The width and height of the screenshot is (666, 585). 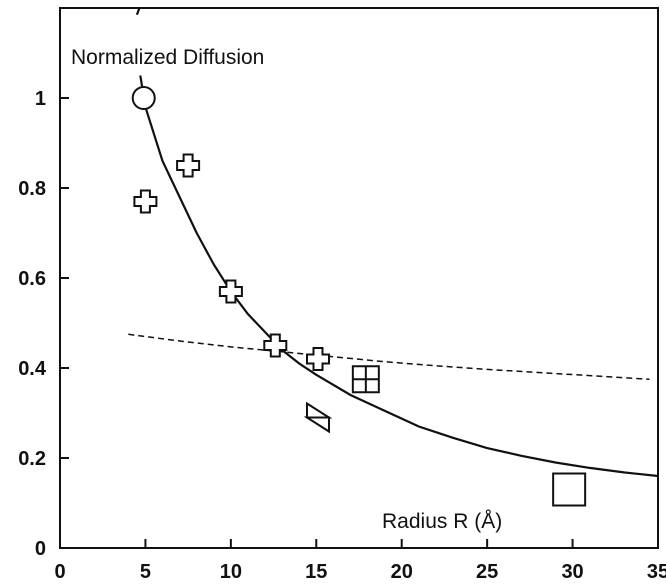 I want to click on bowtie-marker, so click(x=318, y=417).